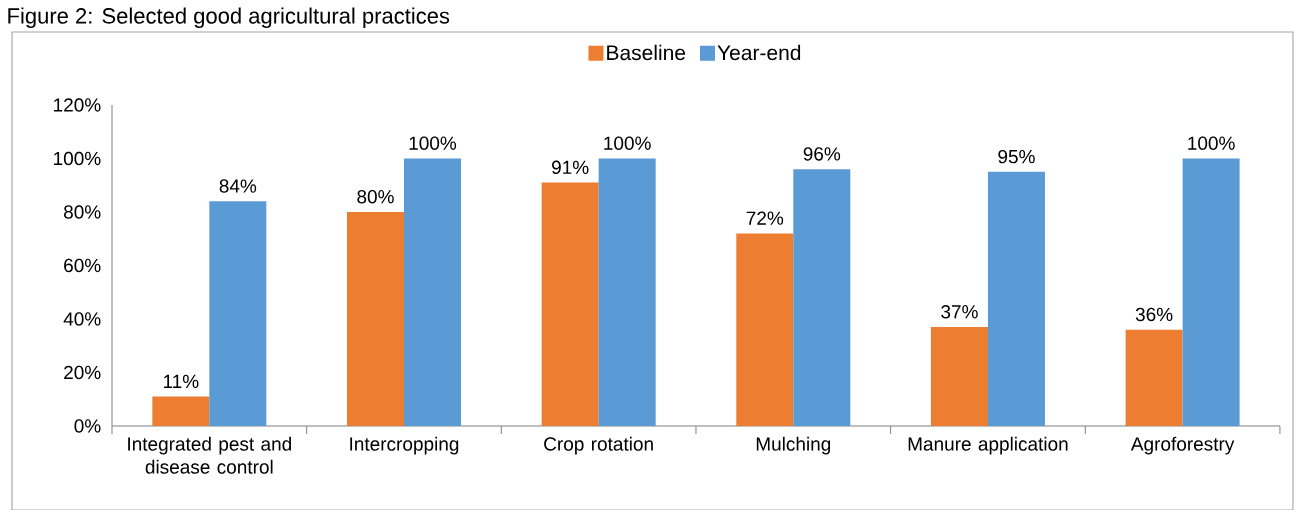 The width and height of the screenshot is (1294, 510). Describe the element at coordinates (988, 445) in the screenshot. I see `x-tick-label: Manure application` at that location.